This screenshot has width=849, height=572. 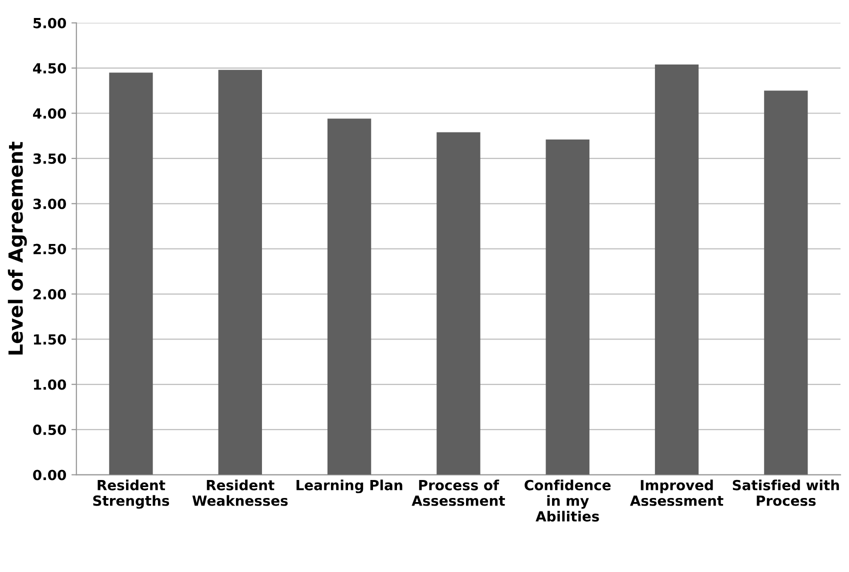 I want to click on x-tick-label: Process of Assessment, so click(x=458, y=493).